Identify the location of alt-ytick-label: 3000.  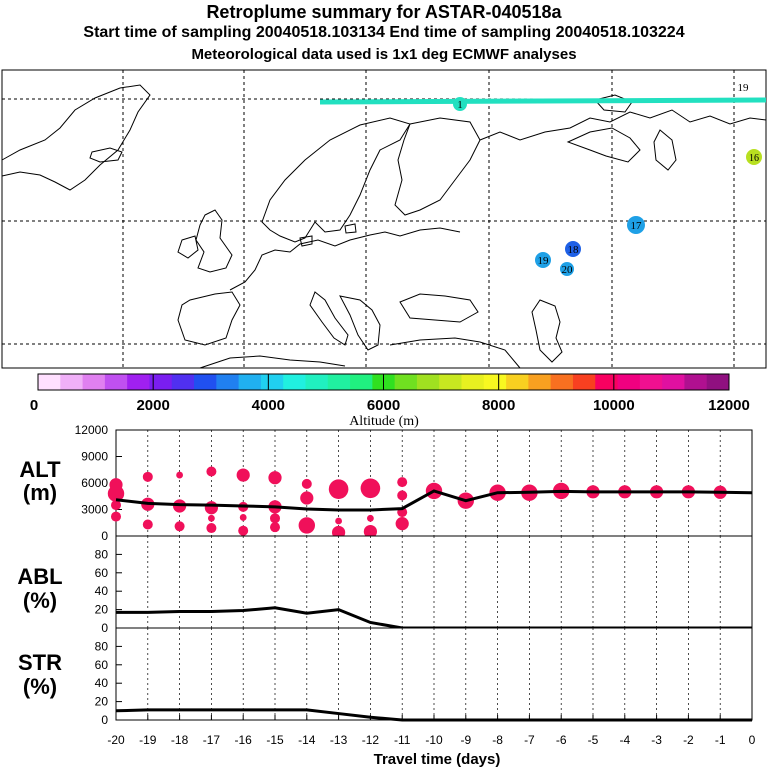
(94, 510).